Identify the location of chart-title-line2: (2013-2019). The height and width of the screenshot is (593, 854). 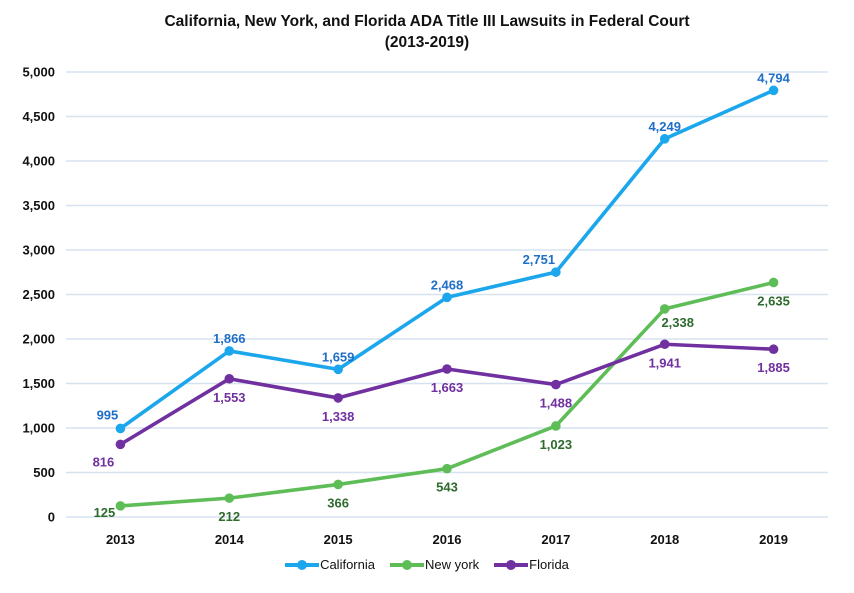
(427, 42).